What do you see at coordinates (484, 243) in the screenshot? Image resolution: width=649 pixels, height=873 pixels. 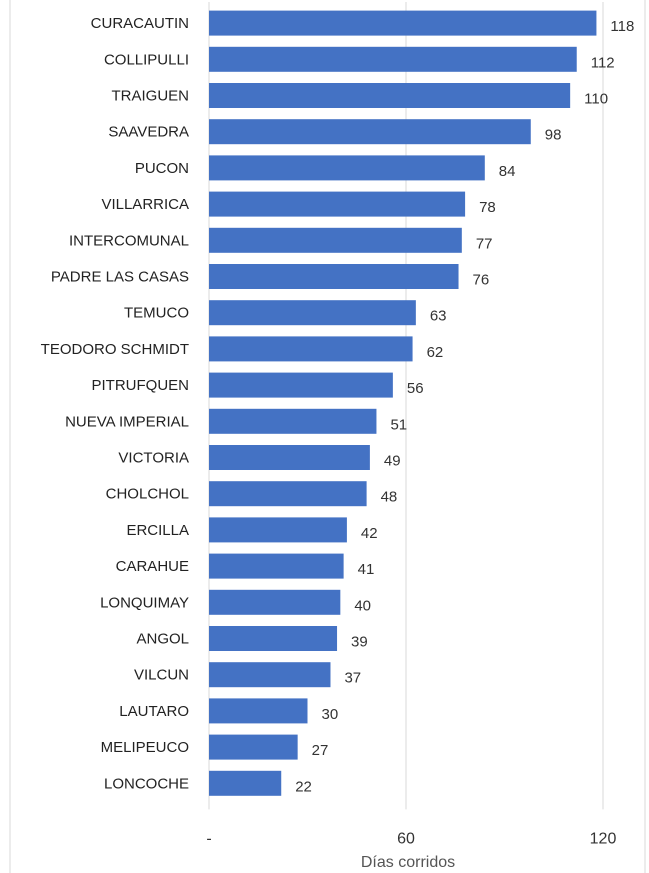 I see `data-label: 77` at bounding box center [484, 243].